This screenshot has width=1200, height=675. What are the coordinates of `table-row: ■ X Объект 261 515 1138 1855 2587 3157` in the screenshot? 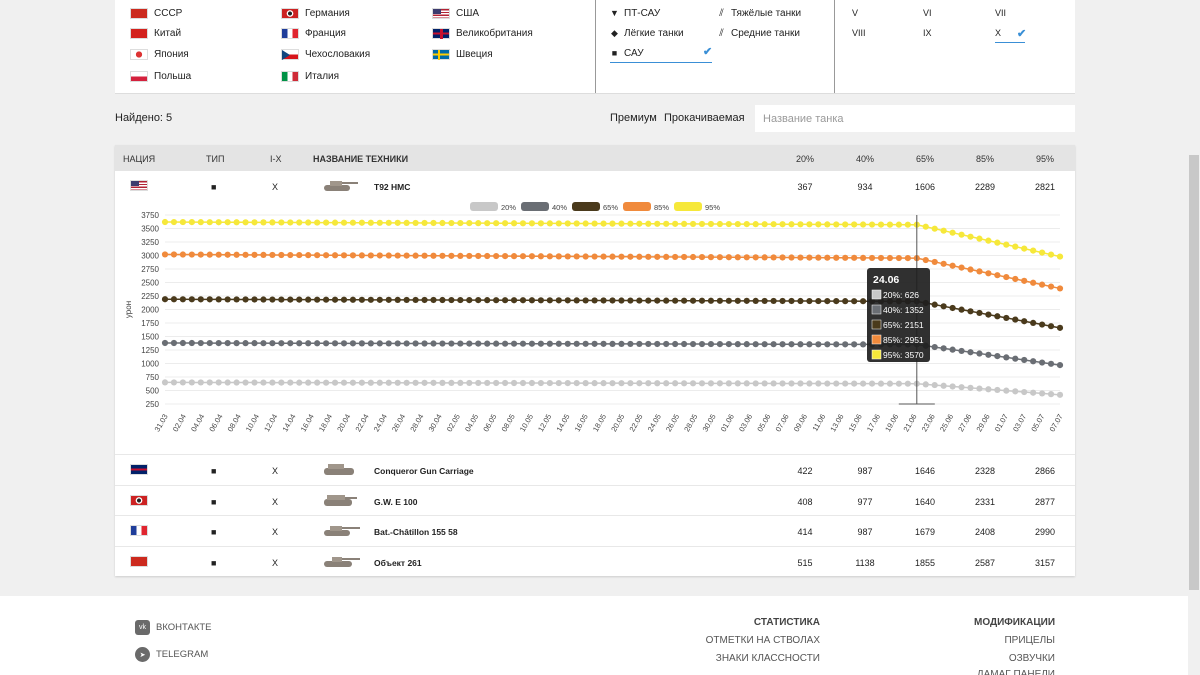 It's located at (595, 561).